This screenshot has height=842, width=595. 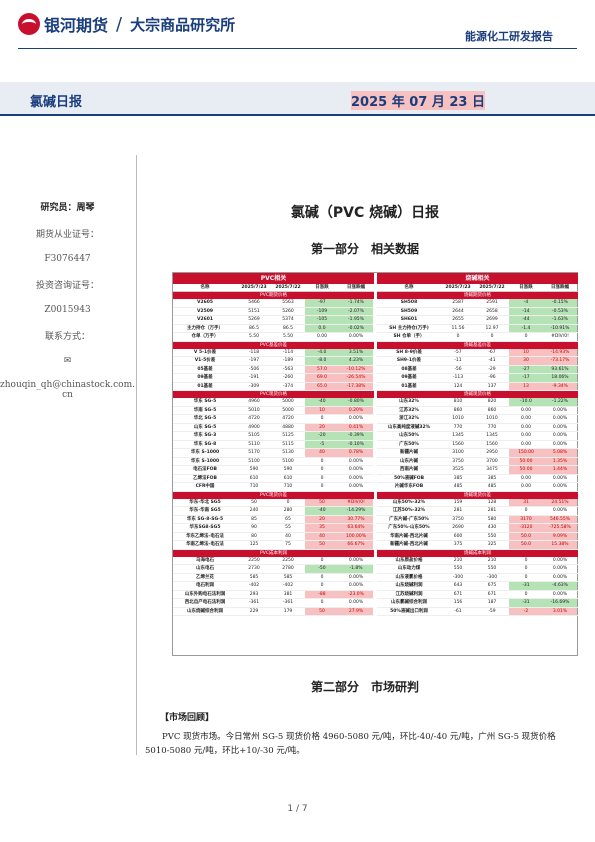 I want to click on section-header: PVC现货价格, so click(x=273, y=394).